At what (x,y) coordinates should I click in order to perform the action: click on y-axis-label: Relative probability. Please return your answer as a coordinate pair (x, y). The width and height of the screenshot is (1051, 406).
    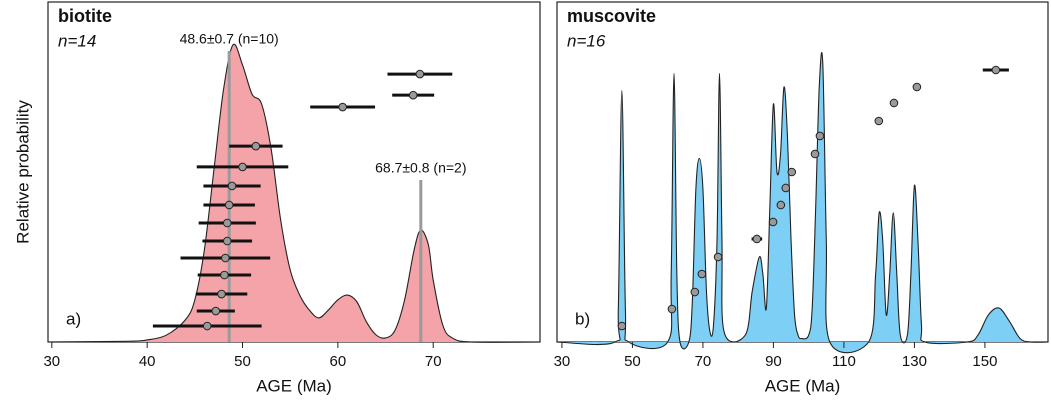
    Looking at the image, I should click on (22, 172).